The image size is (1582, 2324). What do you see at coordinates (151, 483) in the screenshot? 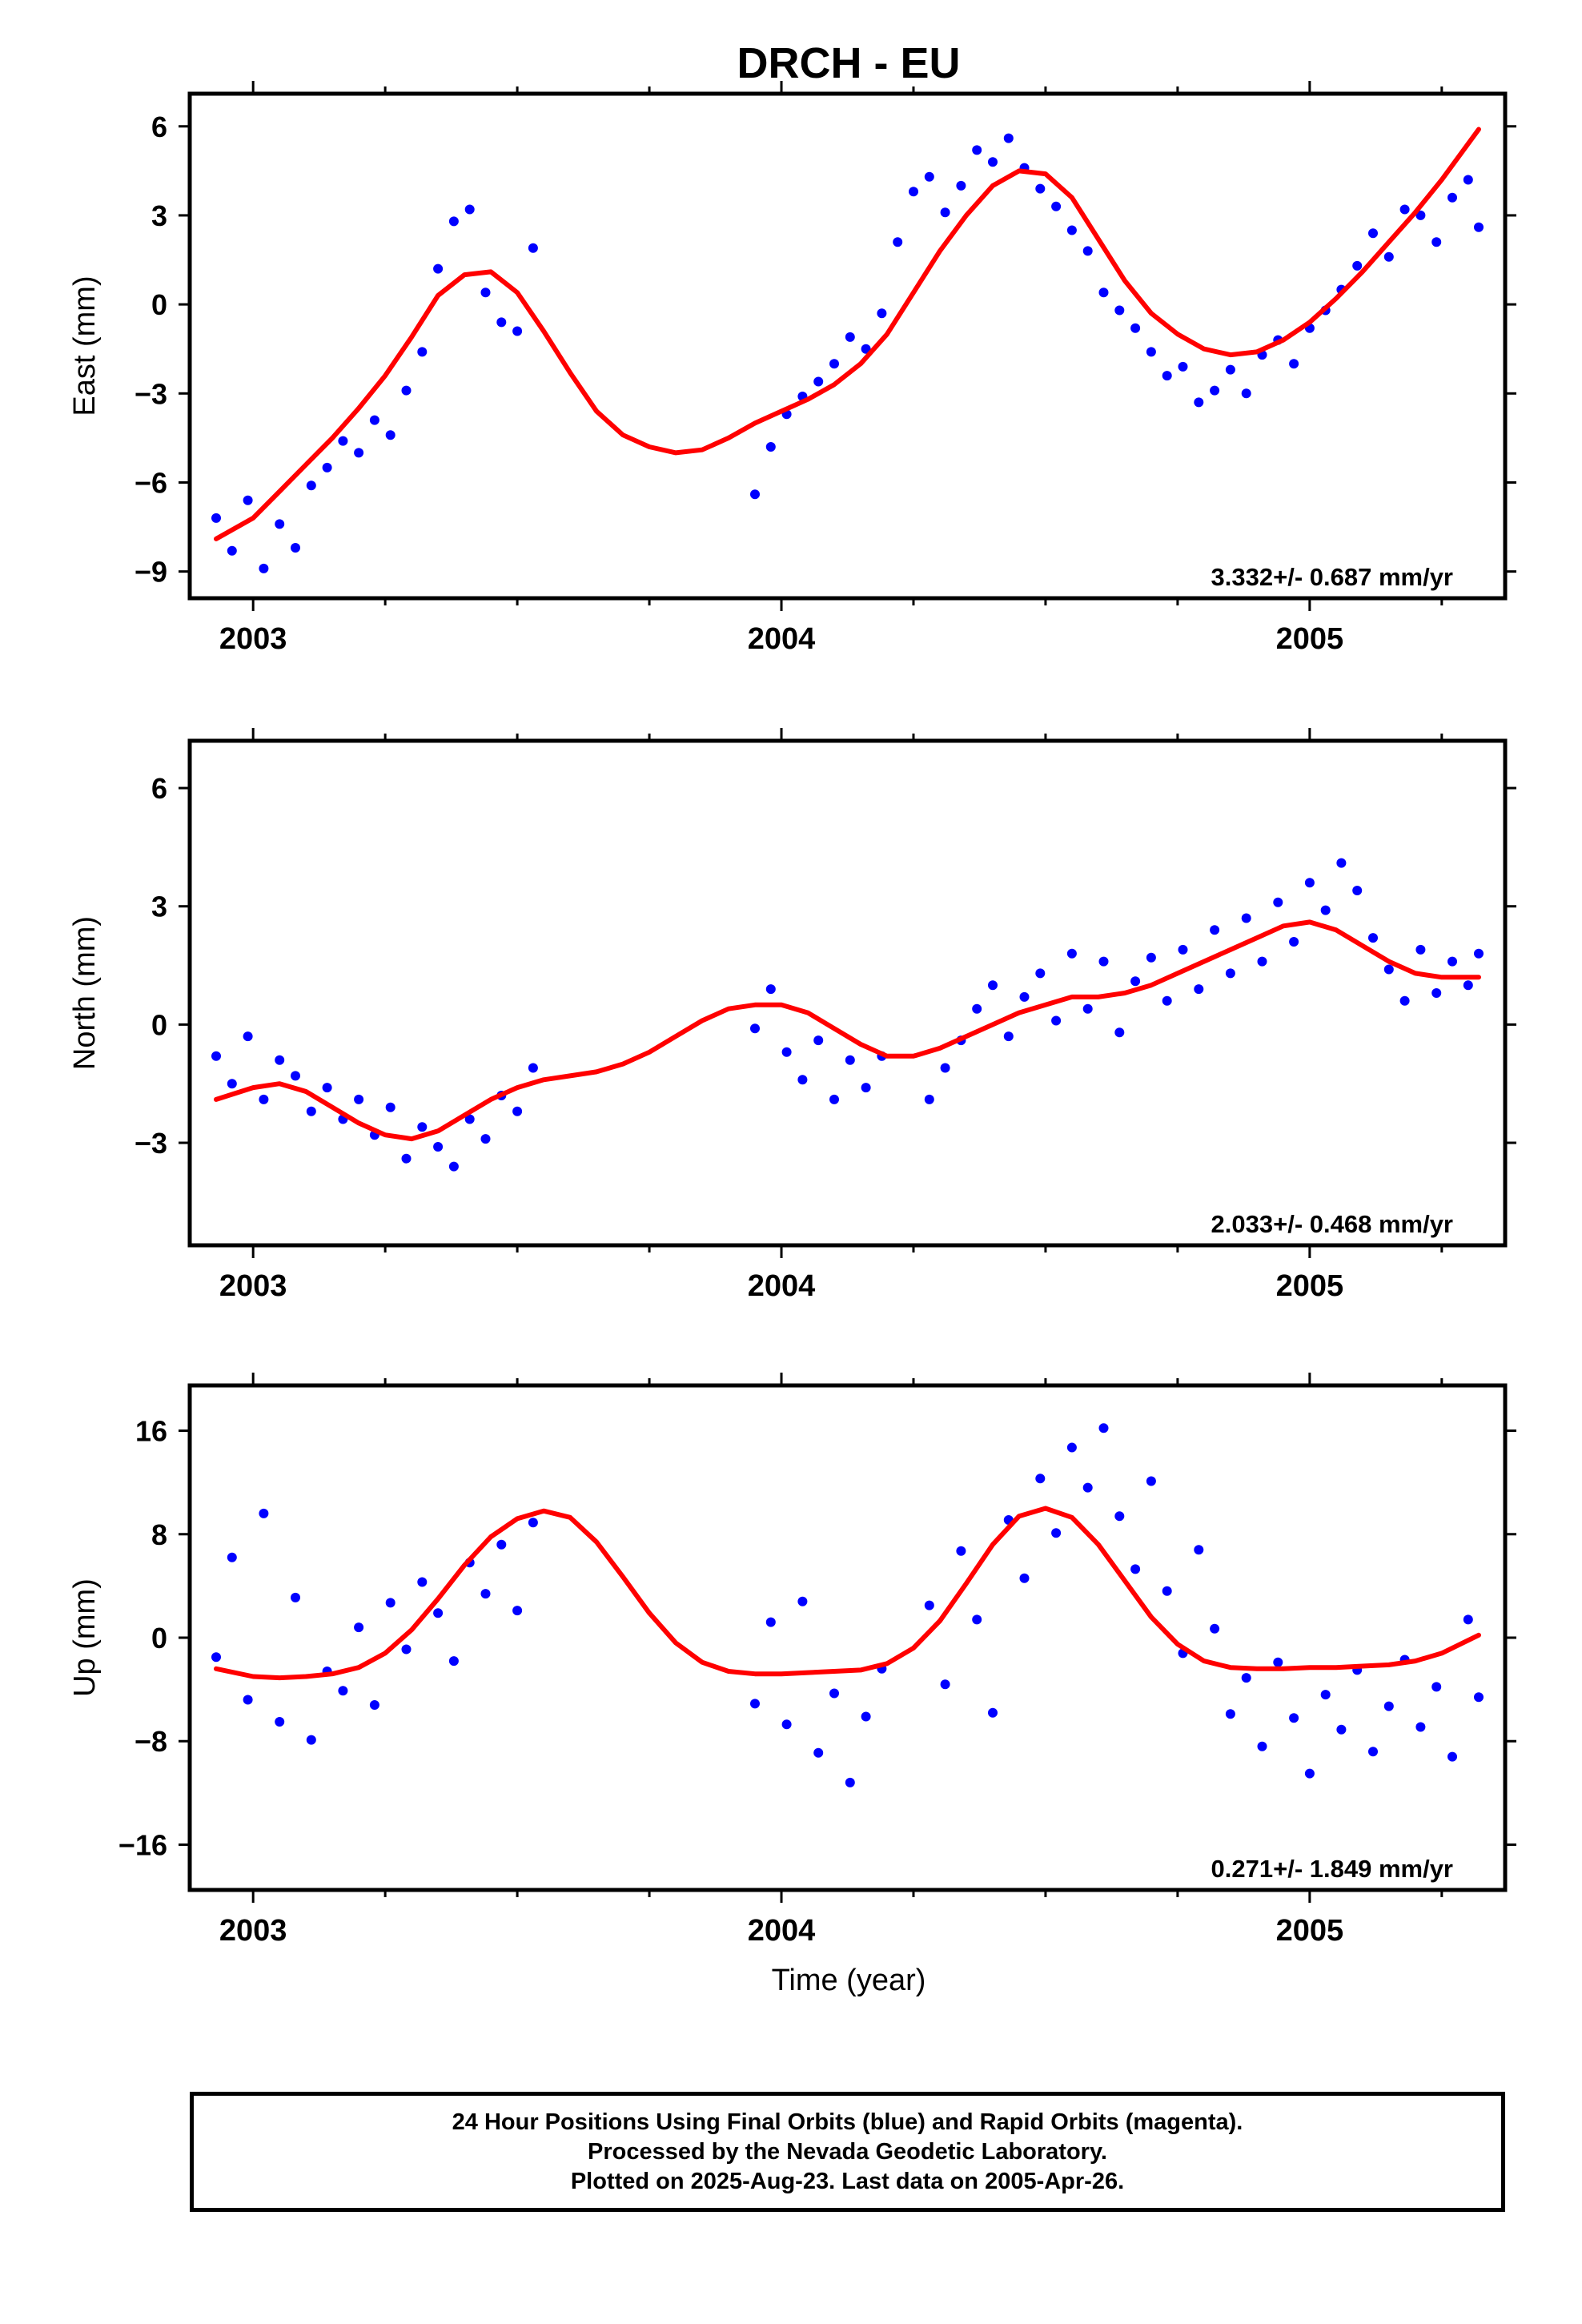
I see `y-tick-label: −6` at bounding box center [151, 483].